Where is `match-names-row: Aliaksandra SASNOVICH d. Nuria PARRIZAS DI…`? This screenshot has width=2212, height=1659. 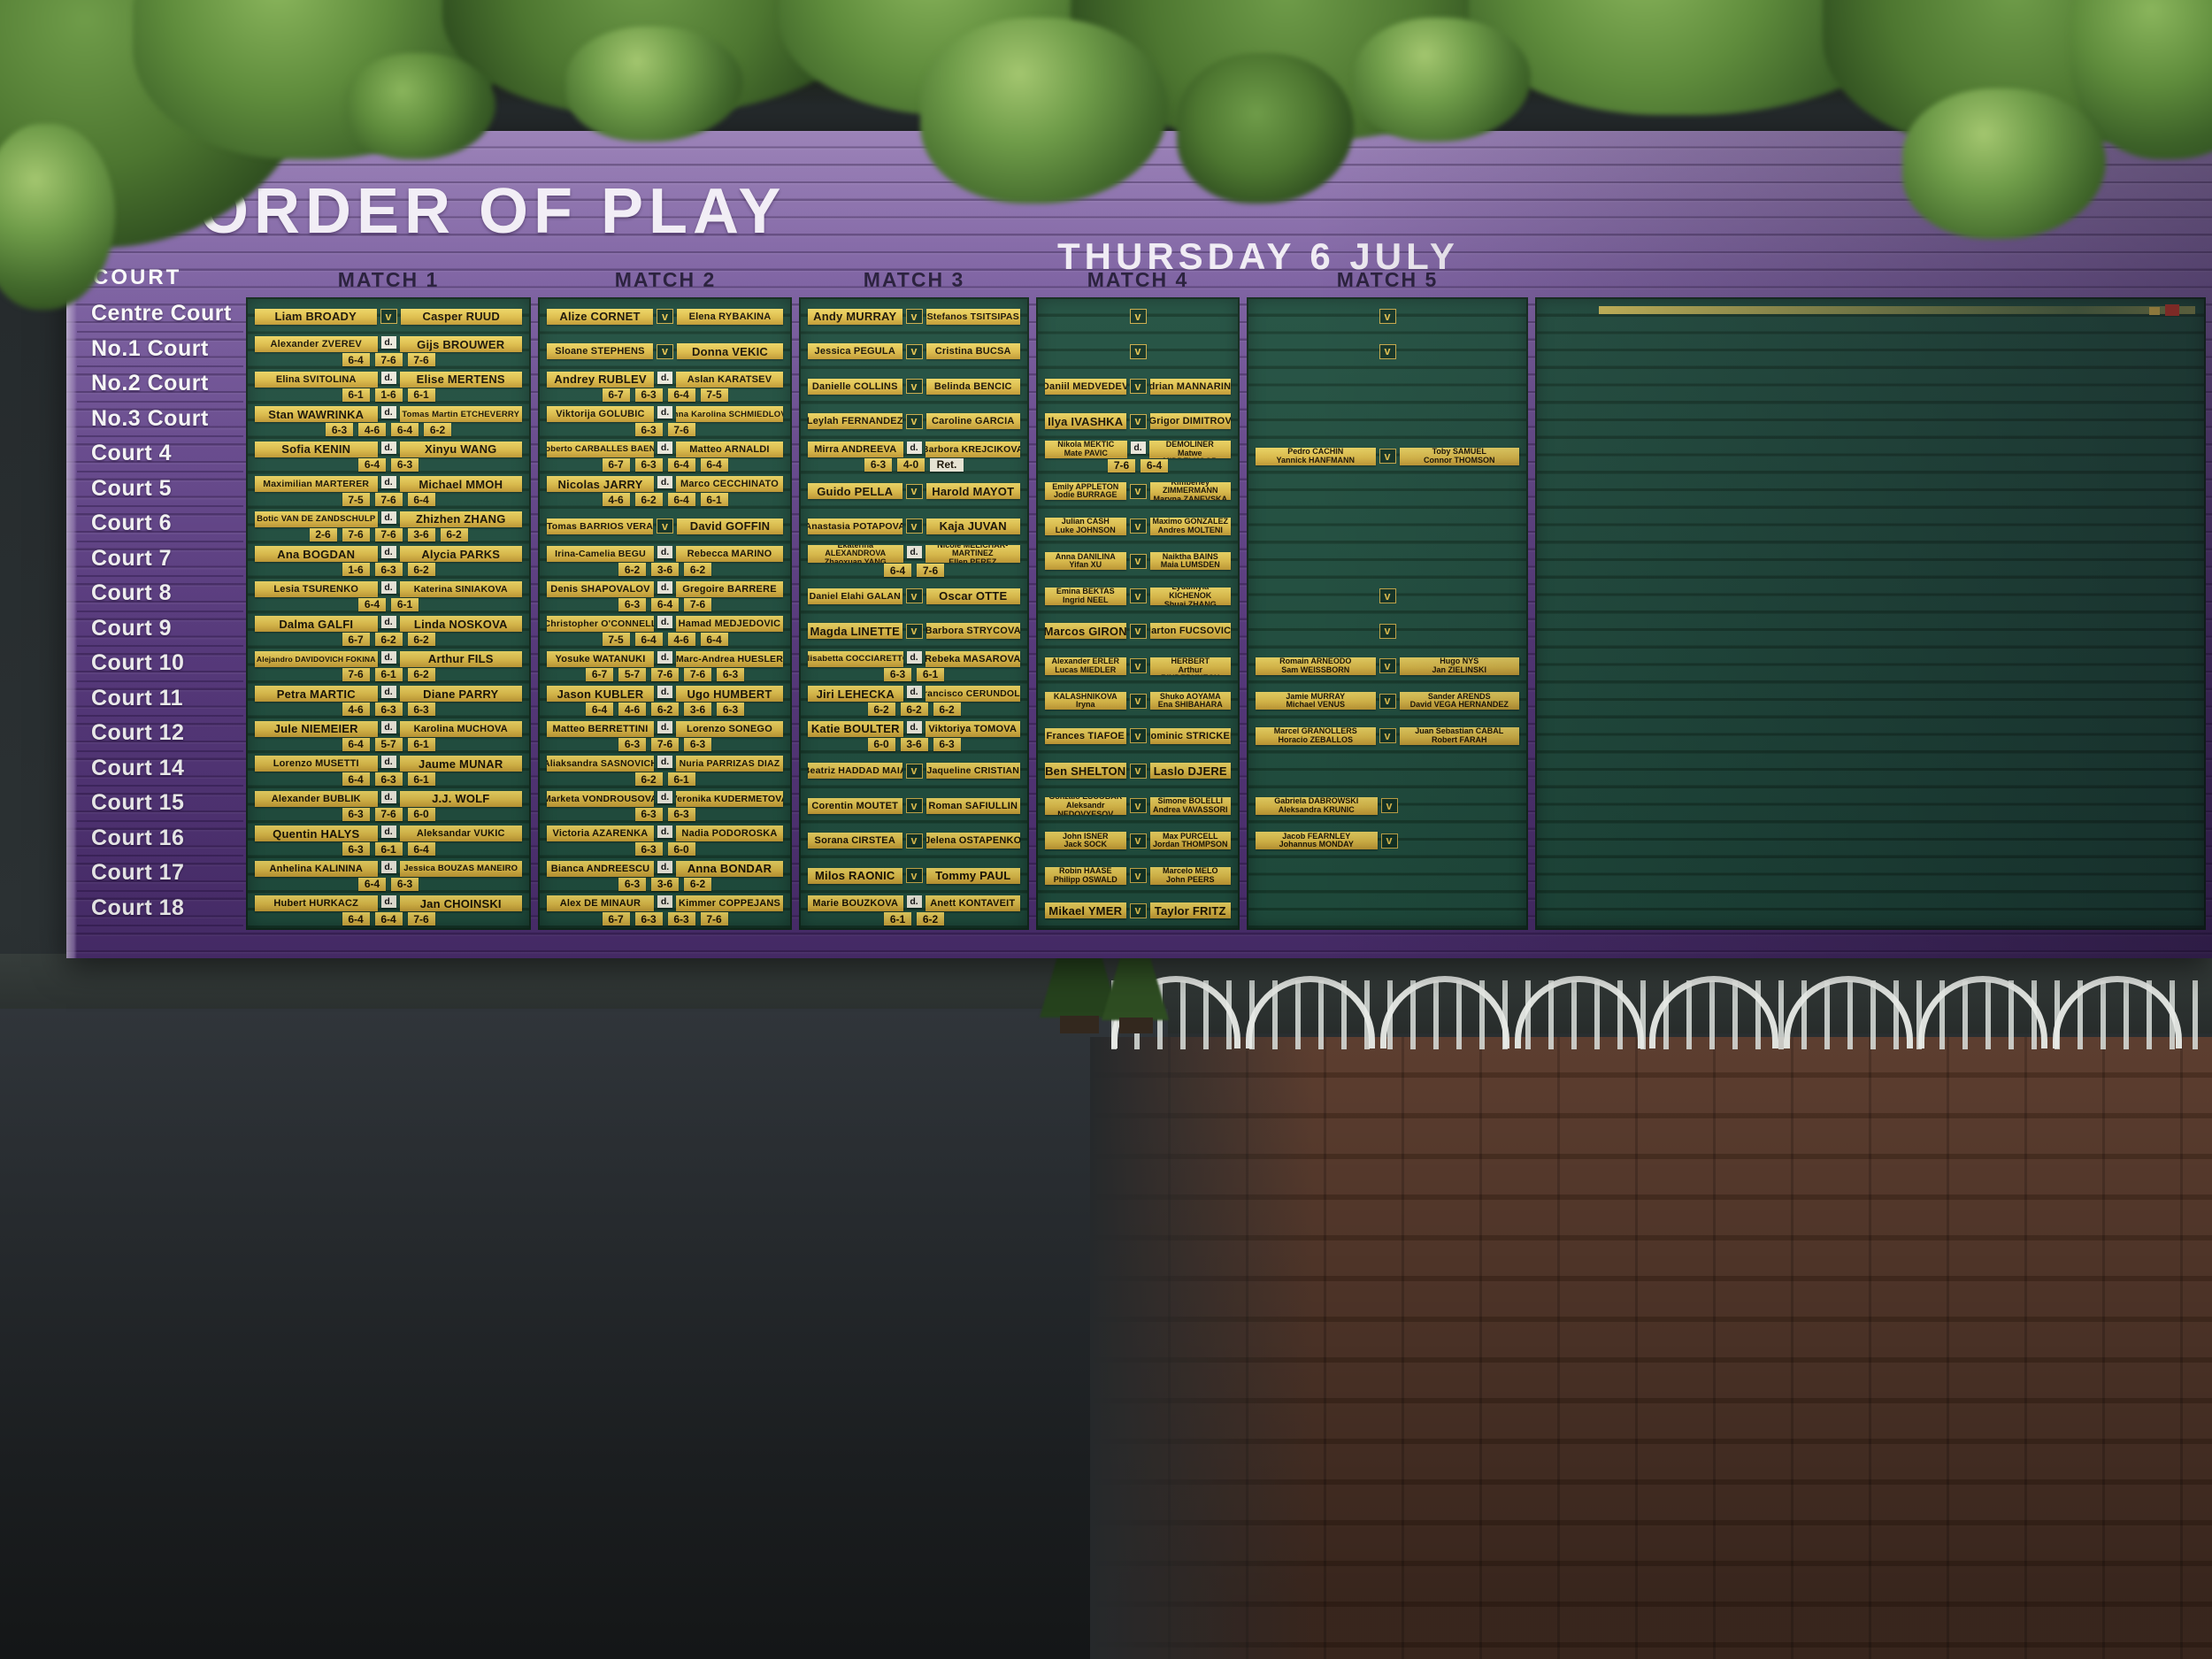 match-names-row: Aliaksandra SASNOVICH d. Nuria PARRIZAS DI… is located at coordinates (665, 764).